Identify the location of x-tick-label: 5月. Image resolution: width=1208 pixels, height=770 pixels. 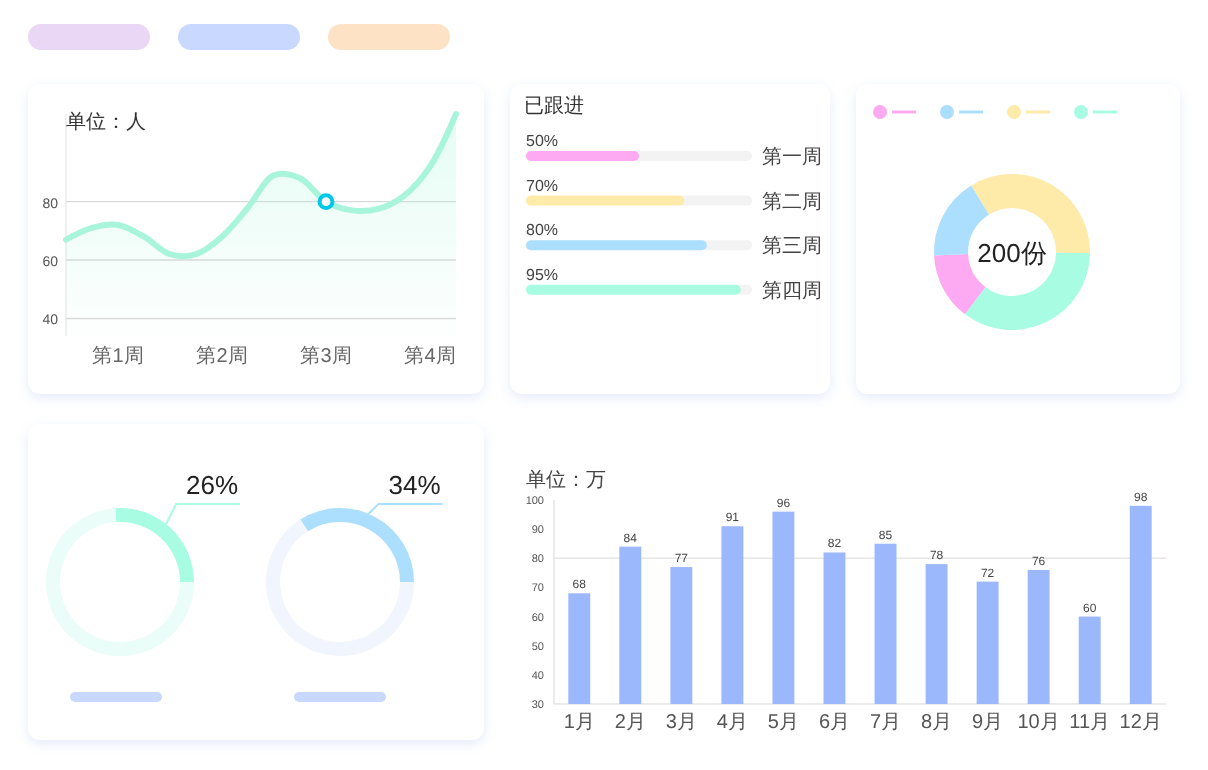
(783, 723).